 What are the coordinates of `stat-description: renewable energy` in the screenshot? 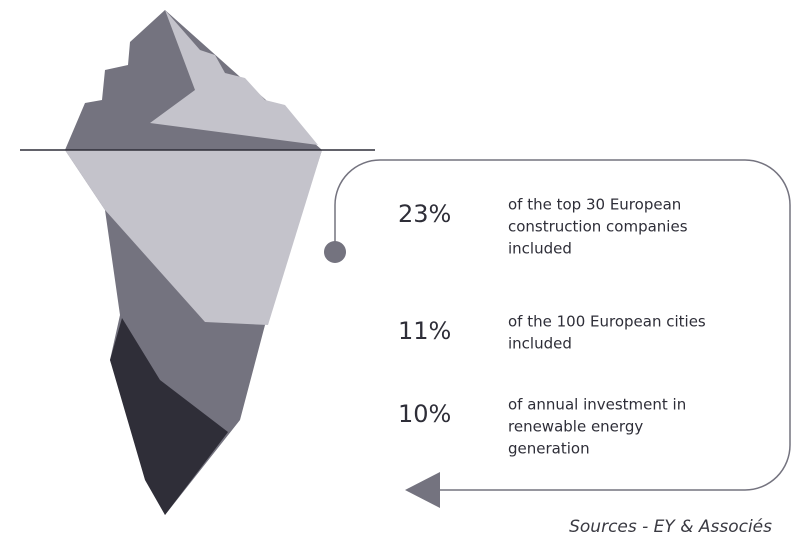 It's located at (575, 427).